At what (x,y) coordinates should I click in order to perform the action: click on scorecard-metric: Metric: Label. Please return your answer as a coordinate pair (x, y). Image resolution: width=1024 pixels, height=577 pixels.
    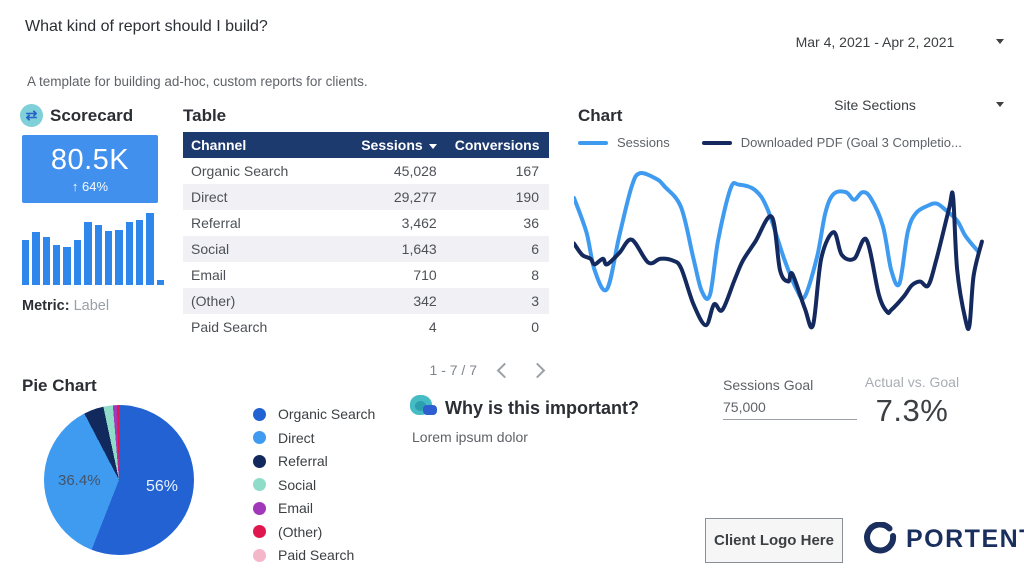
    Looking at the image, I should click on (66, 306).